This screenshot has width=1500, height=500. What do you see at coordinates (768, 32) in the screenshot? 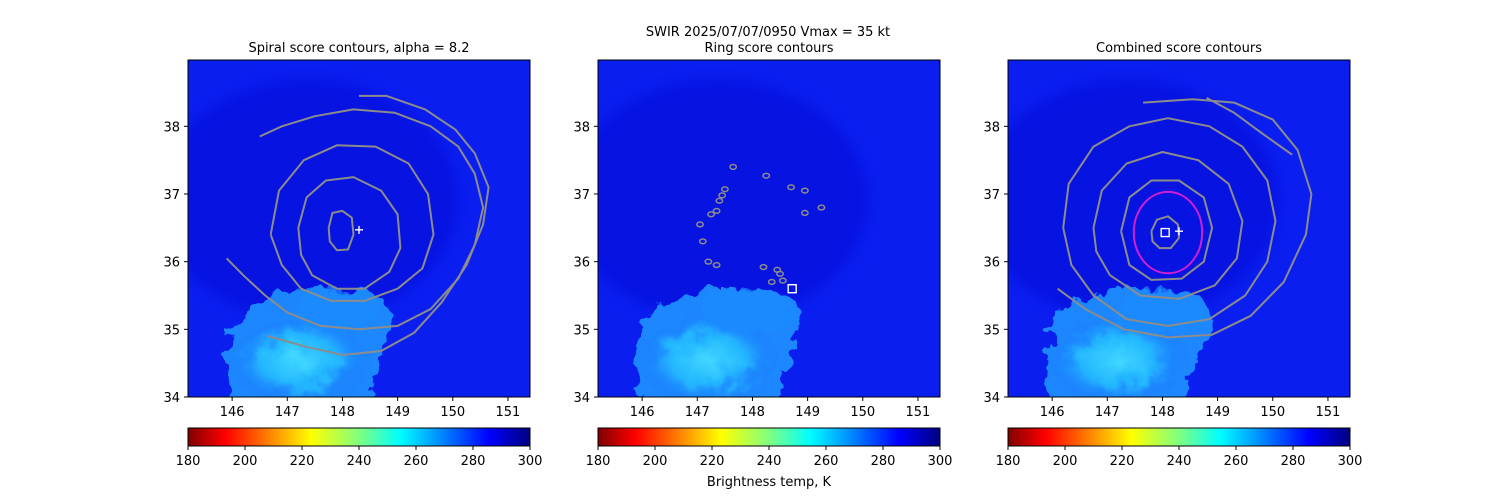
I see `suptitle: SWIR 2025/07/07/0950 Vmax = 35 kt` at bounding box center [768, 32].